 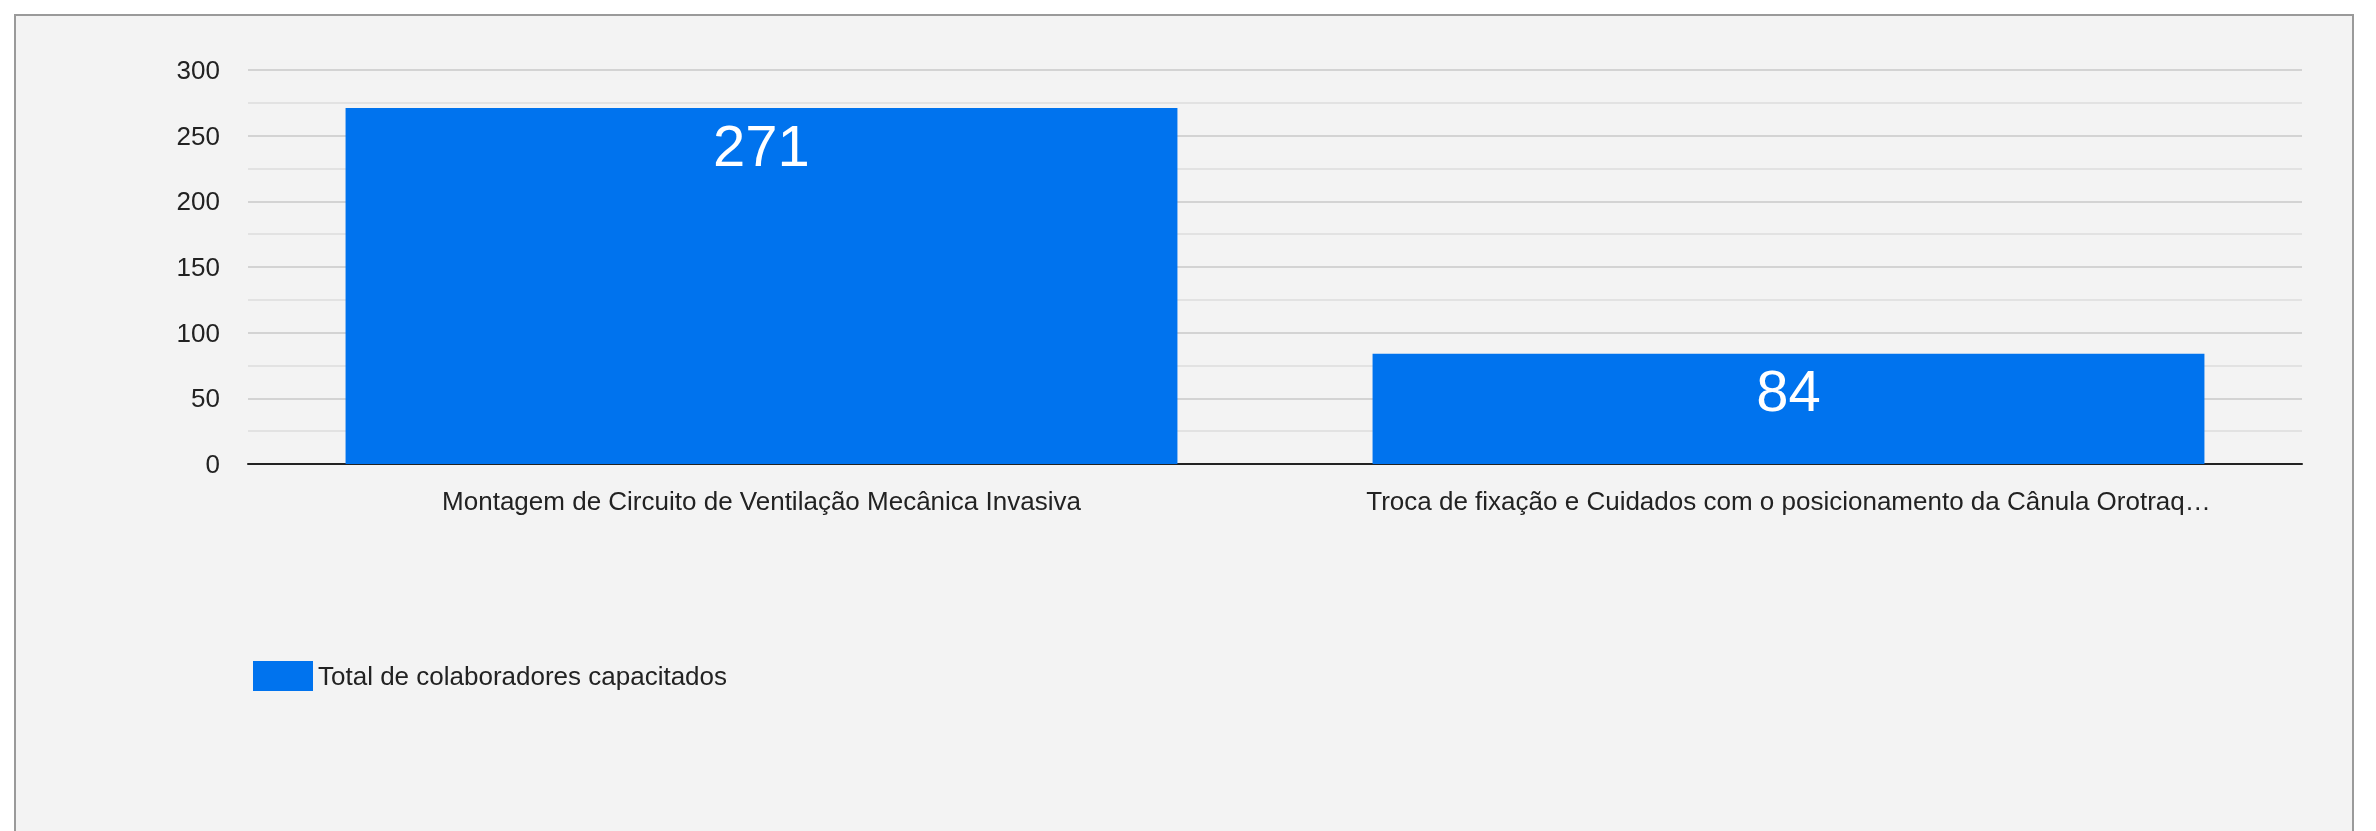 What do you see at coordinates (762, 501) in the screenshot?
I see `x-tick-label: Montagem de Circuito de Ventilação Mecânica Invasiva` at bounding box center [762, 501].